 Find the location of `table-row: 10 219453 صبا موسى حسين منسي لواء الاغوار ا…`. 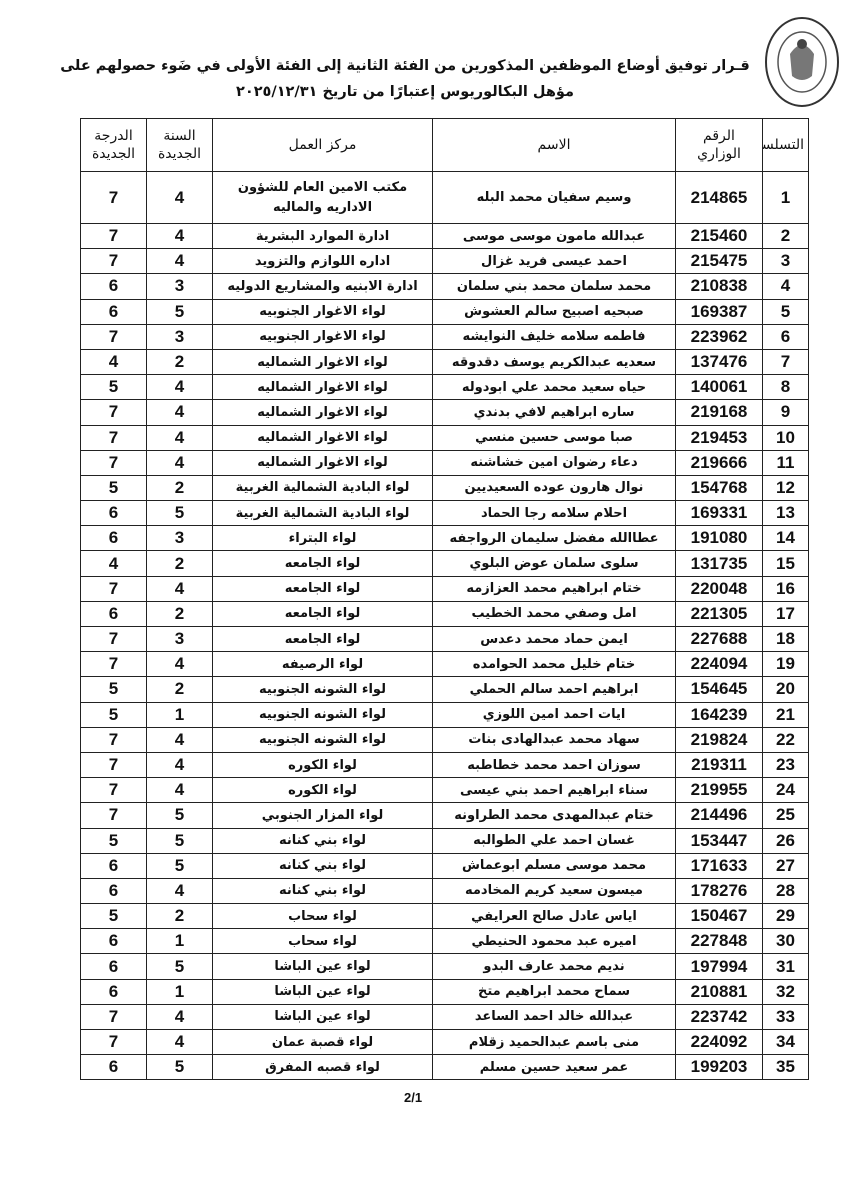

table-row: 10 219453 صبا موسى حسين منسي لواء الاغوار ا… is located at coordinates (444, 437).